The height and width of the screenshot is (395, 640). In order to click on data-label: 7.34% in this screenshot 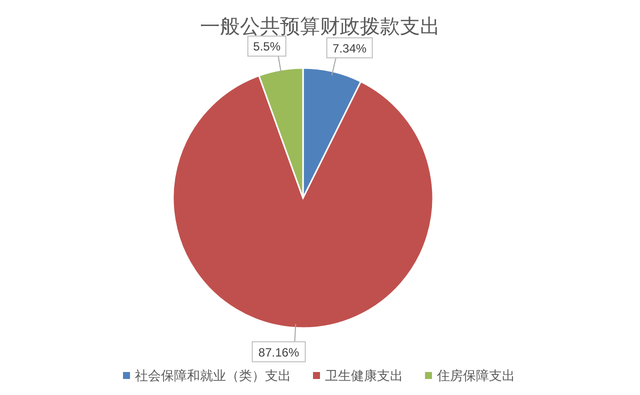, I will do `click(349, 48)`.